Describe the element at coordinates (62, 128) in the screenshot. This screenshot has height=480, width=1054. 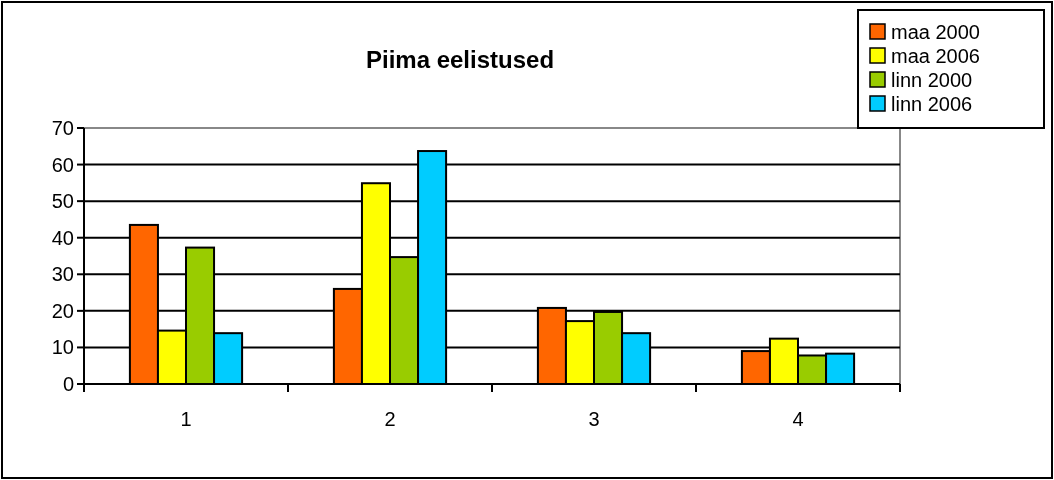
I see `y-tick-label: 70` at that location.